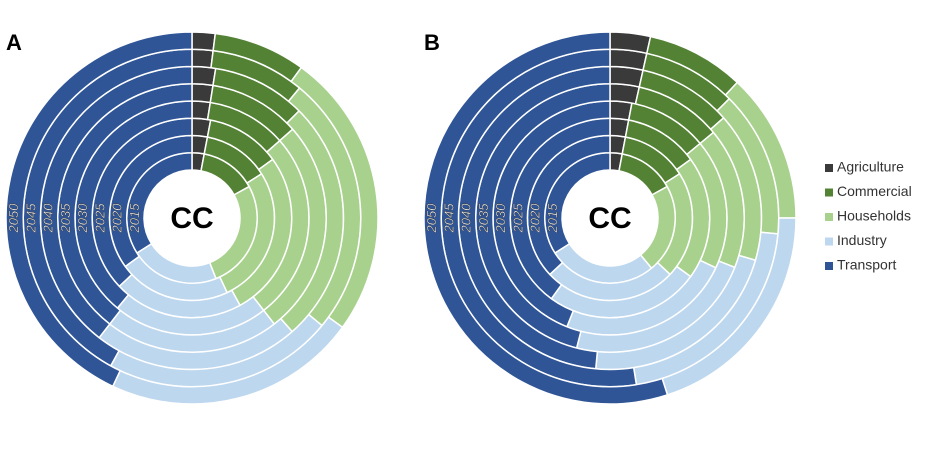 This screenshot has width=943, height=459. I want to click on legend-label: Industry, so click(862, 240).